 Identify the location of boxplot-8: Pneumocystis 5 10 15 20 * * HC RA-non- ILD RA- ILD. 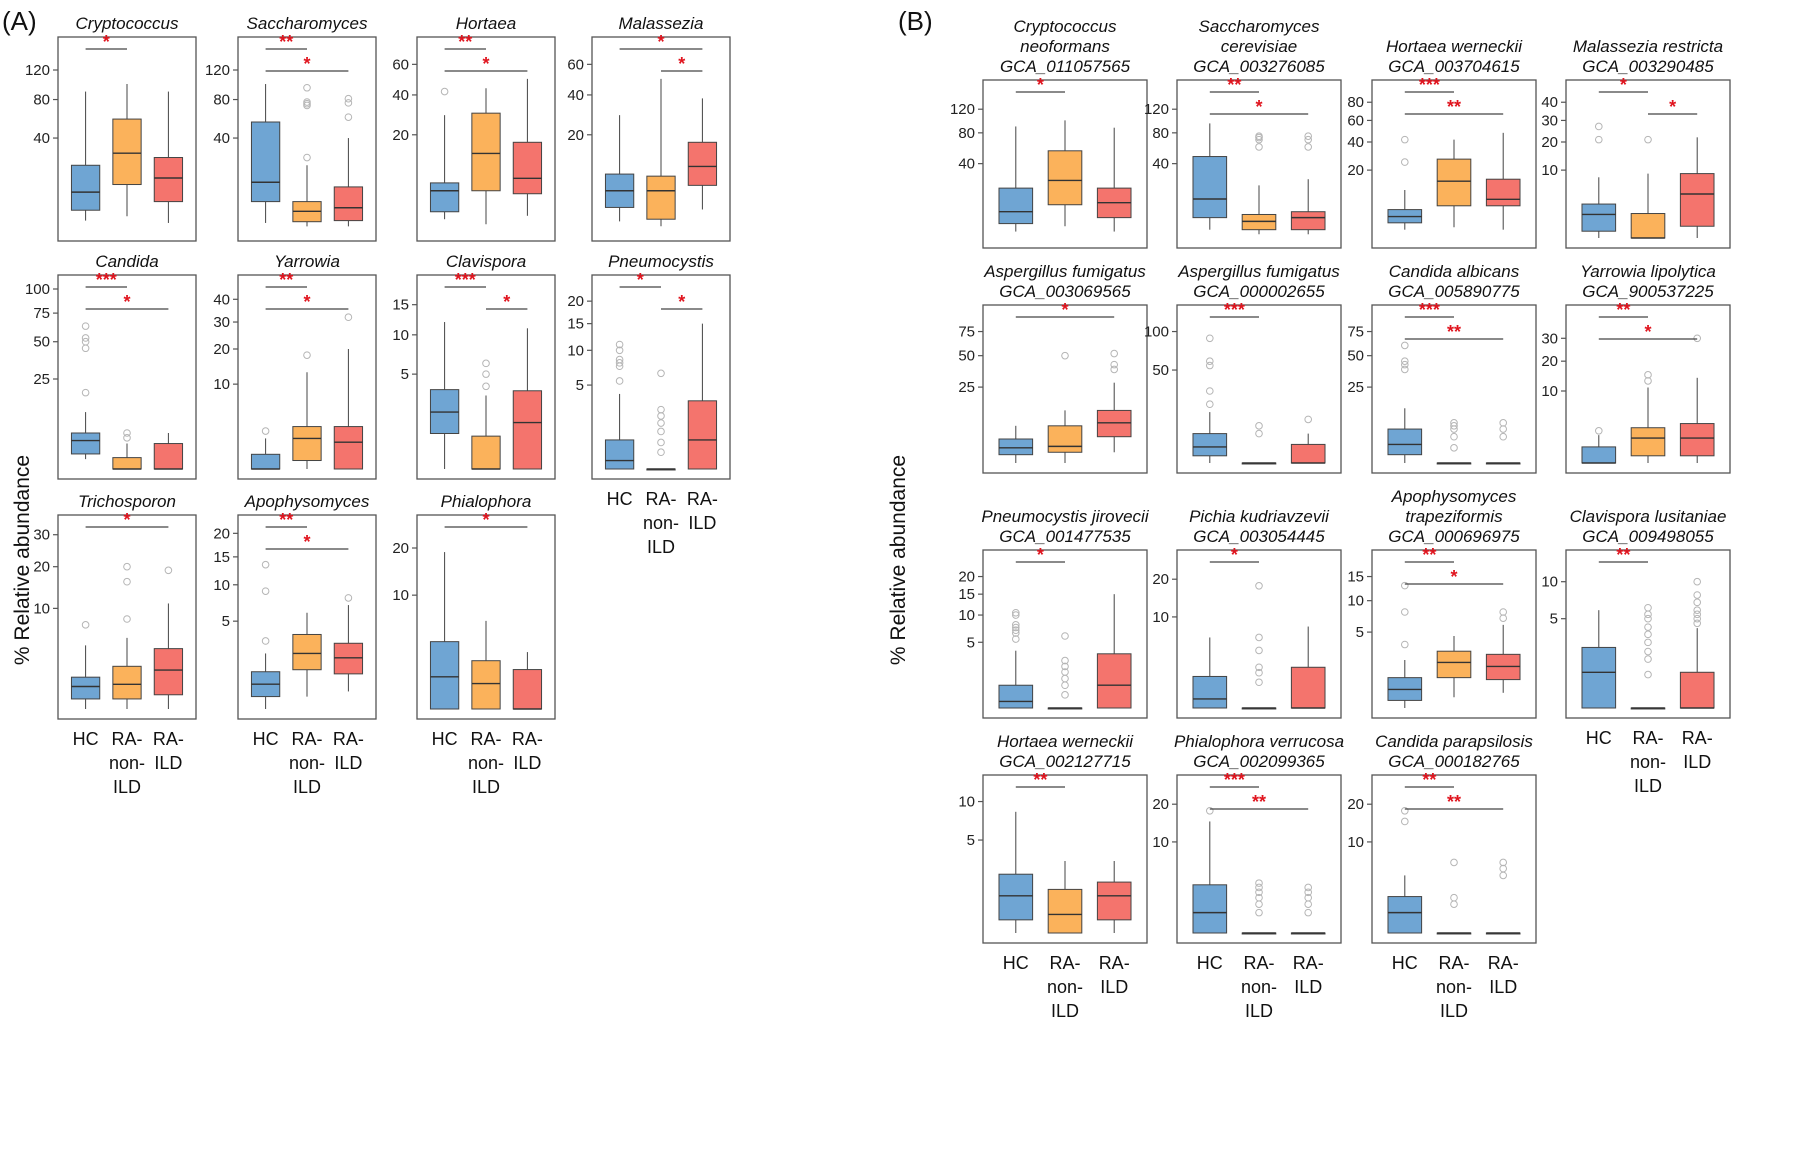
(649, 404).